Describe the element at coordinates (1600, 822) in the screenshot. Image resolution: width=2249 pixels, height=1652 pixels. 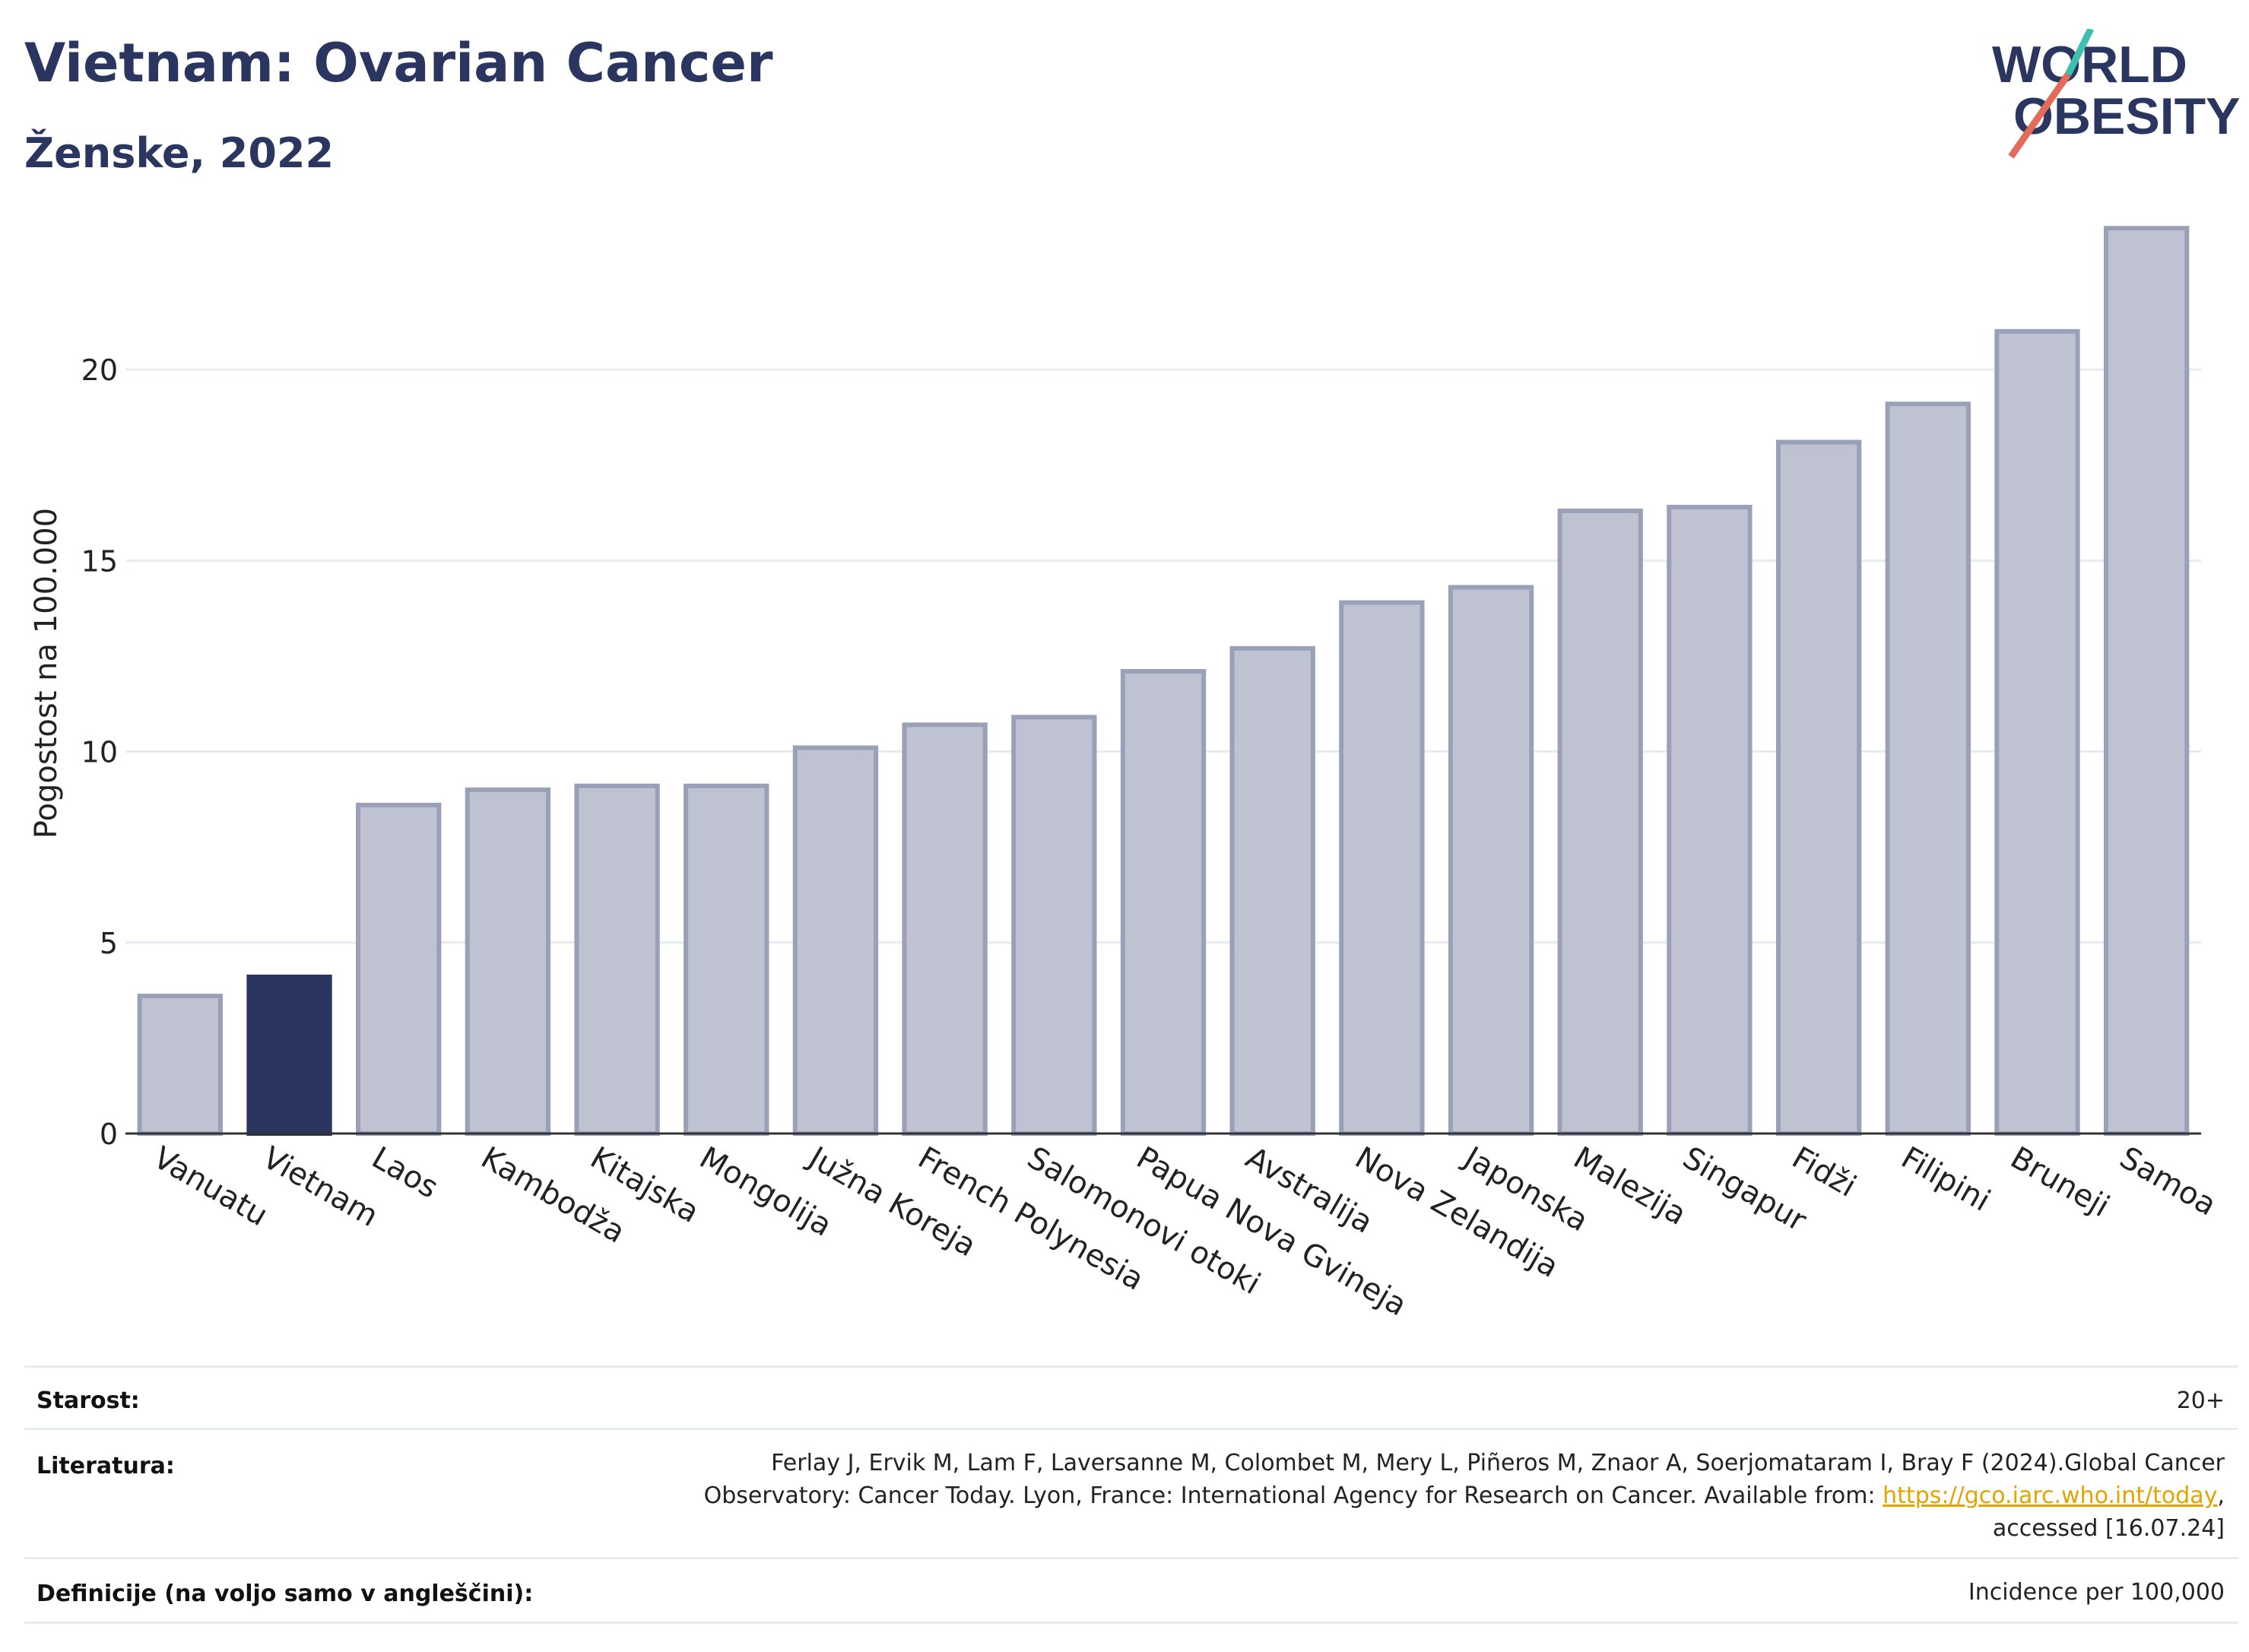
I see `bar-malezija` at that location.